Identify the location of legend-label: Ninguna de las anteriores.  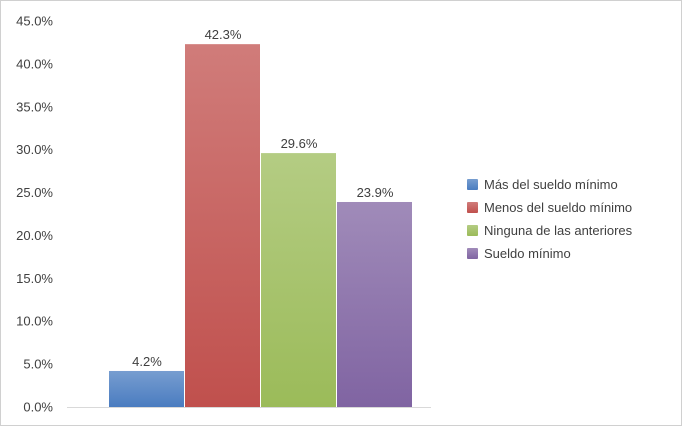
(558, 230).